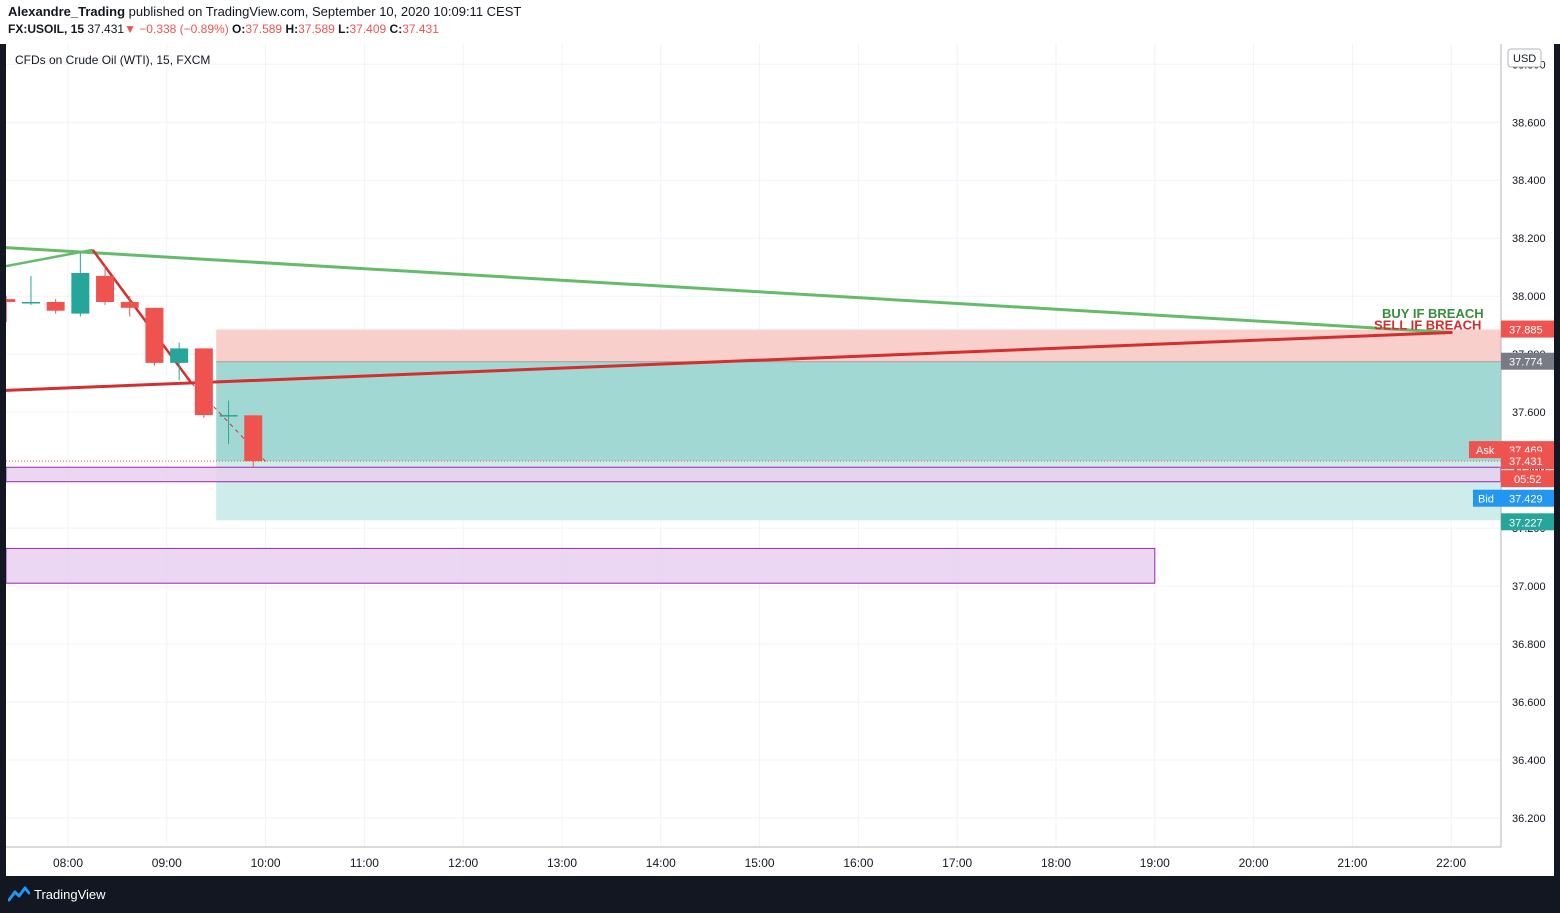  I want to click on author-name: Alexandre_Trading, so click(67, 11).